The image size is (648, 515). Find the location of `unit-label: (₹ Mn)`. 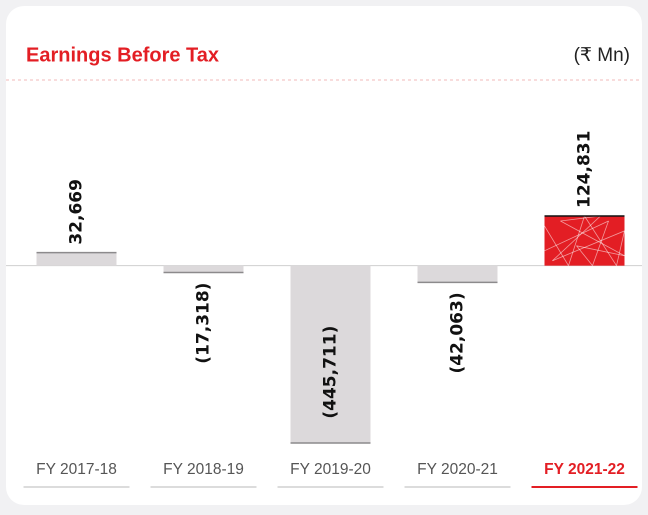

unit-label: (₹ Mn) is located at coordinates (602, 55).